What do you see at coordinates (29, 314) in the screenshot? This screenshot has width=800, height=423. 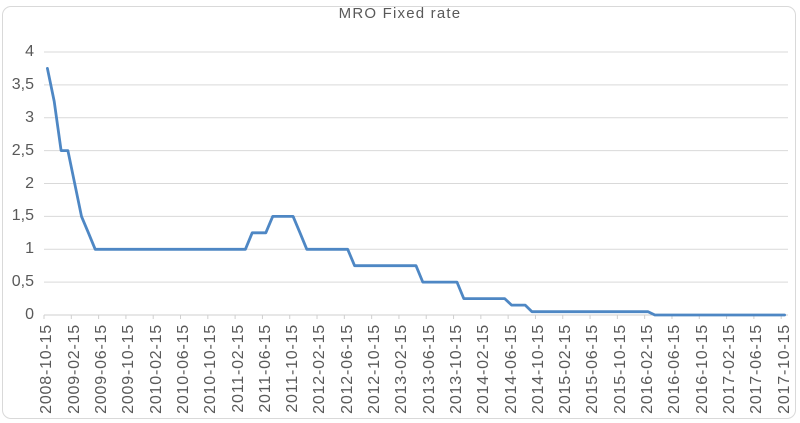 I see `y-tick-label: 0` at bounding box center [29, 314].